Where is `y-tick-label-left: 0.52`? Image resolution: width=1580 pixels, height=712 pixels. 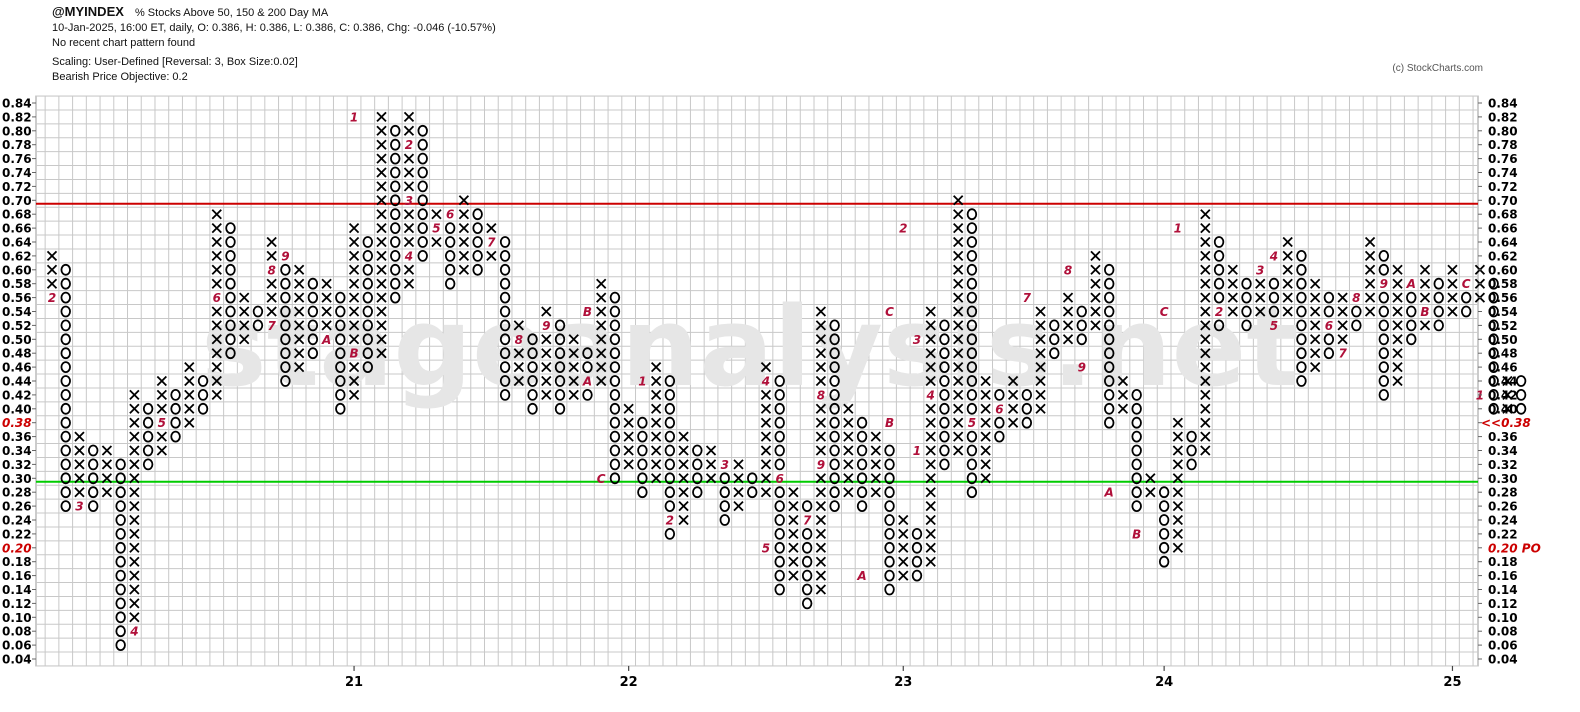 y-tick-label-left: 0.52 is located at coordinates (17, 326).